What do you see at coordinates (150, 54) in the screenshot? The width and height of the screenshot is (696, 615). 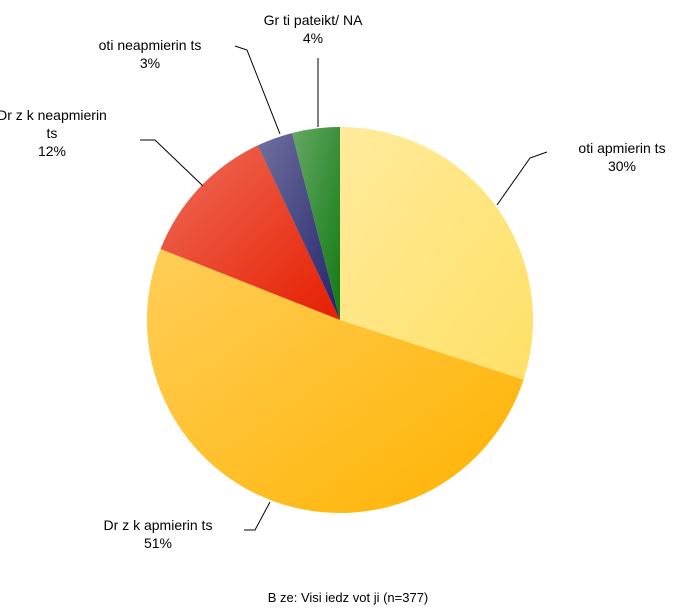 I see `slice-label: oti neapmierin ts 3%` at bounding box center [150, 54].